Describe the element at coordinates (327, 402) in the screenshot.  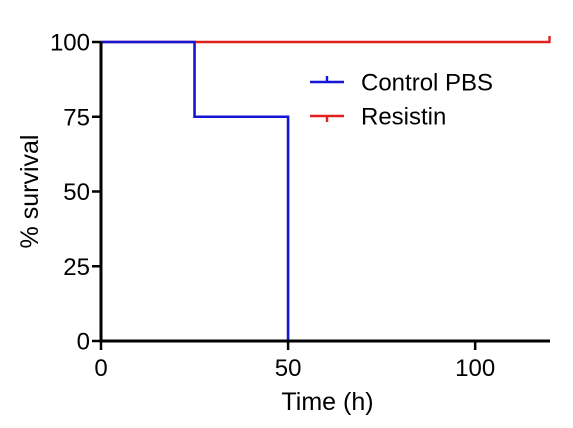
I see `x-axis-title: Time (h)` at that location.